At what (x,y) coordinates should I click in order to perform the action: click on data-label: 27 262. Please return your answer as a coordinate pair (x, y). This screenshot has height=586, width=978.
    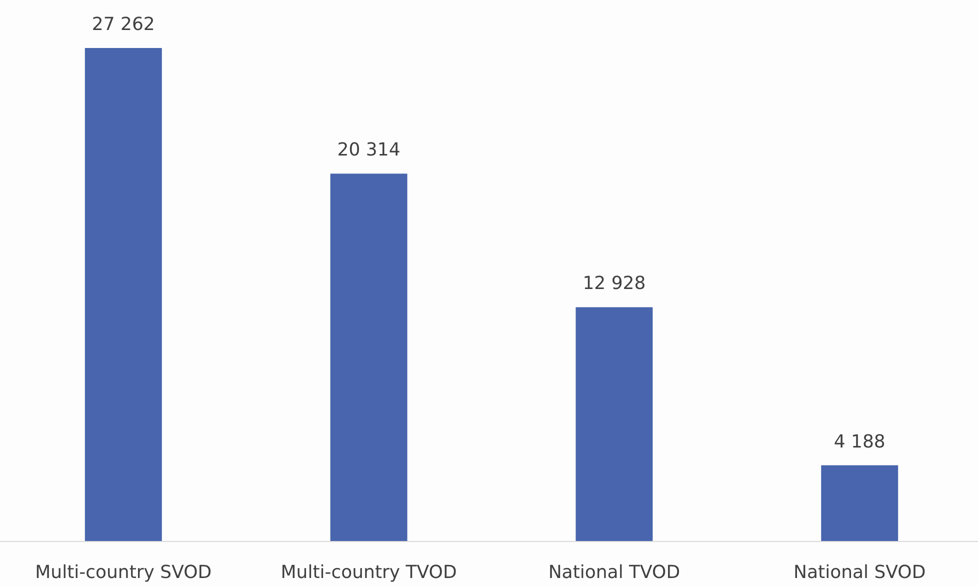
    Looking at the image, I should click on (123, 24).